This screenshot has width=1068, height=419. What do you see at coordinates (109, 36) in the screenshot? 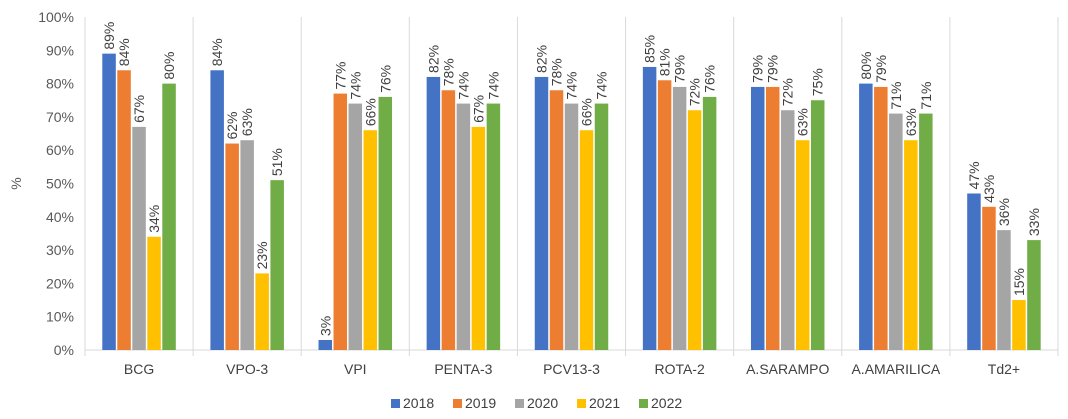
I see `data-label: 89%` at bounding box center [109, 36].